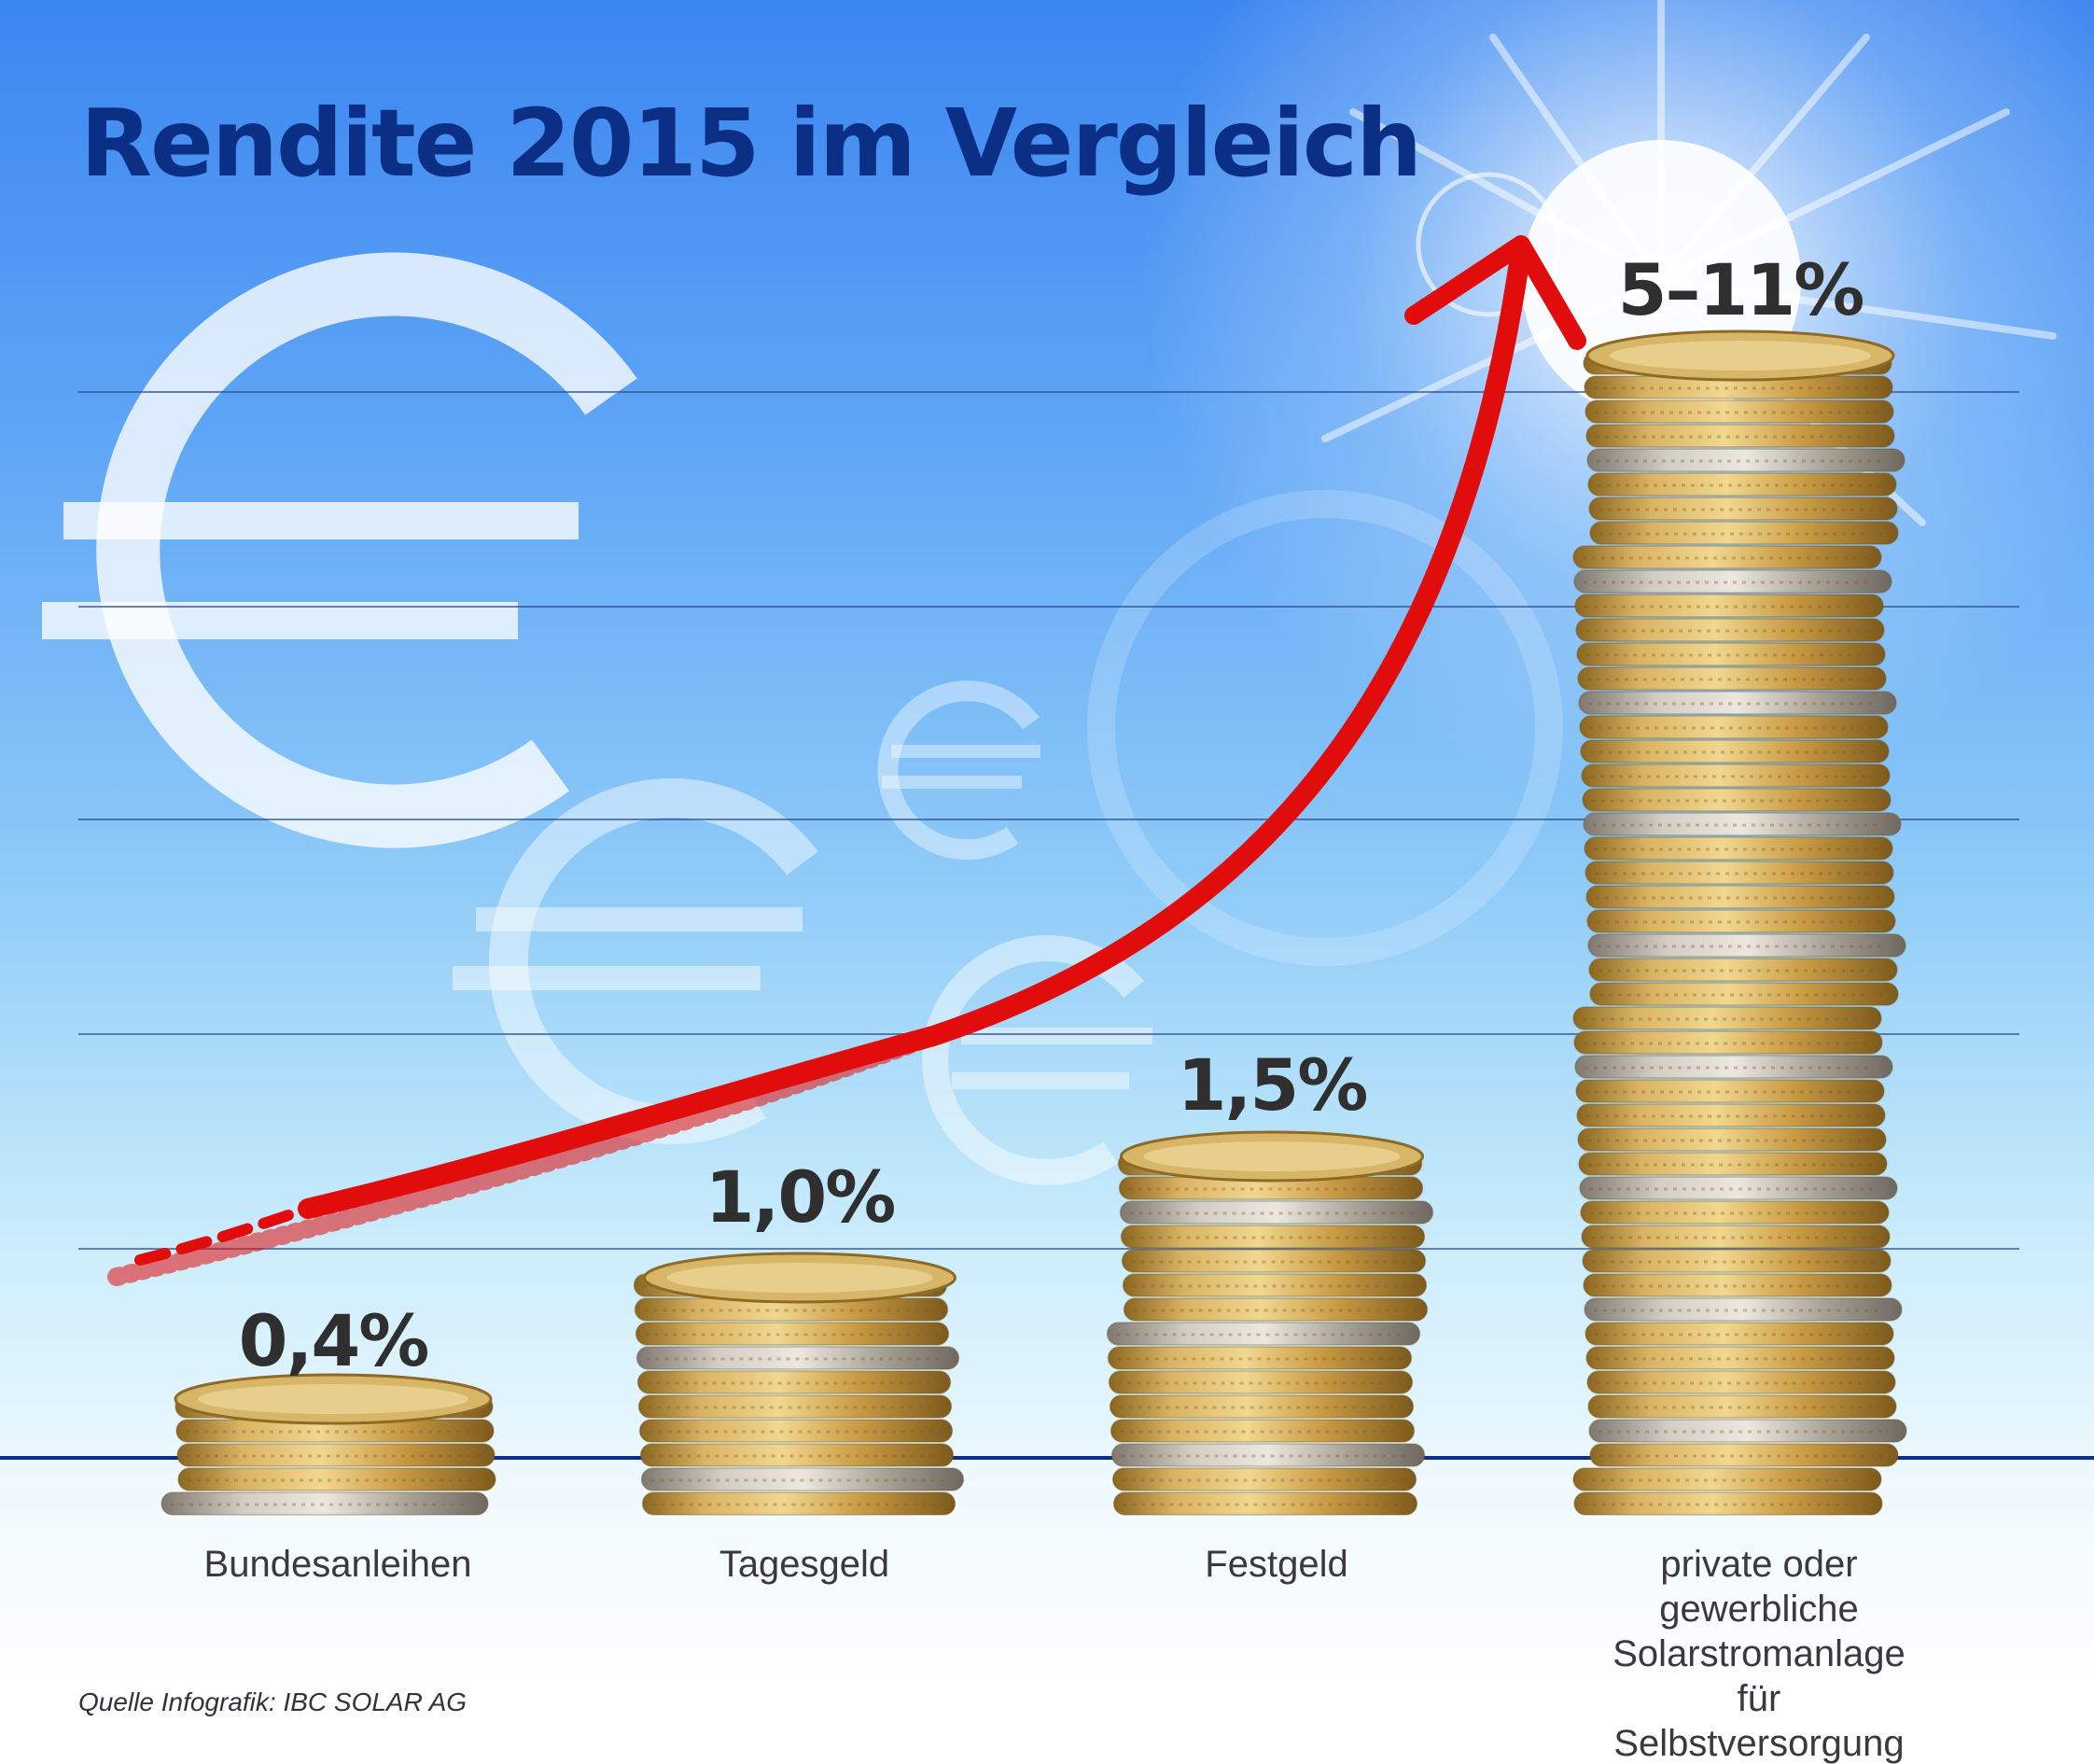 This screenshot has height=1764, width=2094. What do you see at coordinates (1273, 1085) in the screenshot?
I see `value-label-2: 1,5%` at bounding box center [1273, 1085].